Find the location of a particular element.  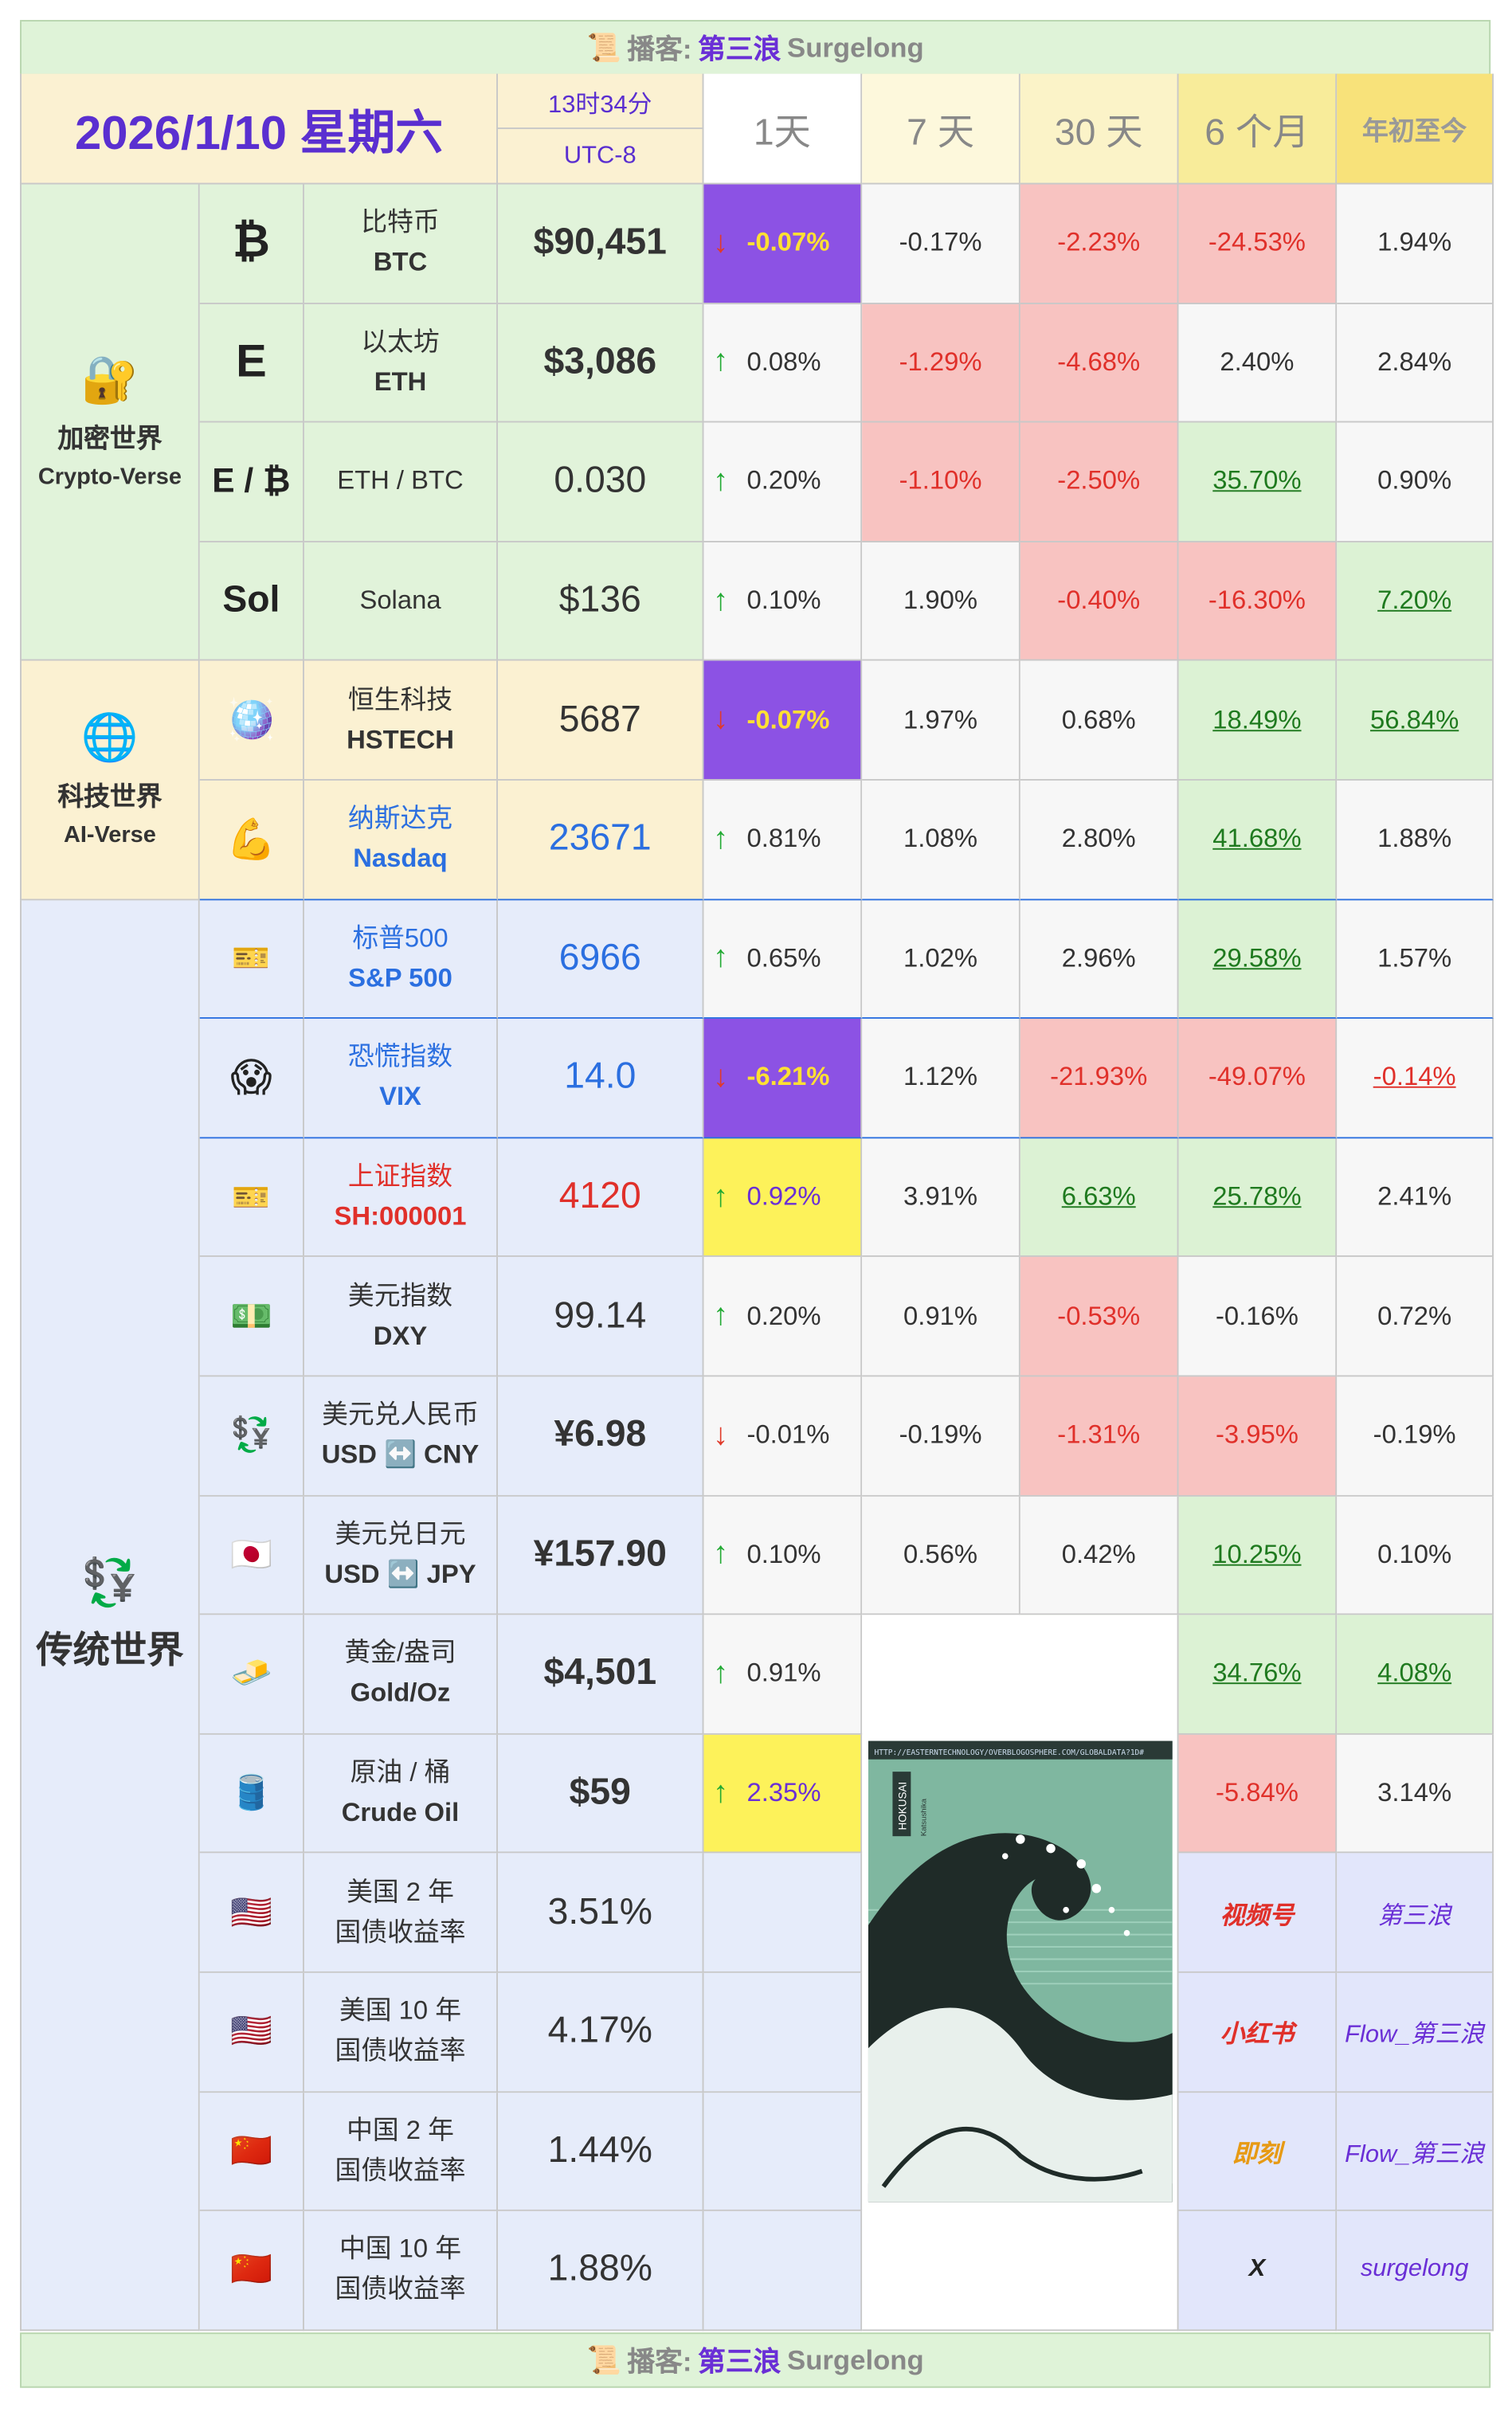

section-crypto-subtitle: Crypto-Verse is located at coordinates (110, 477).